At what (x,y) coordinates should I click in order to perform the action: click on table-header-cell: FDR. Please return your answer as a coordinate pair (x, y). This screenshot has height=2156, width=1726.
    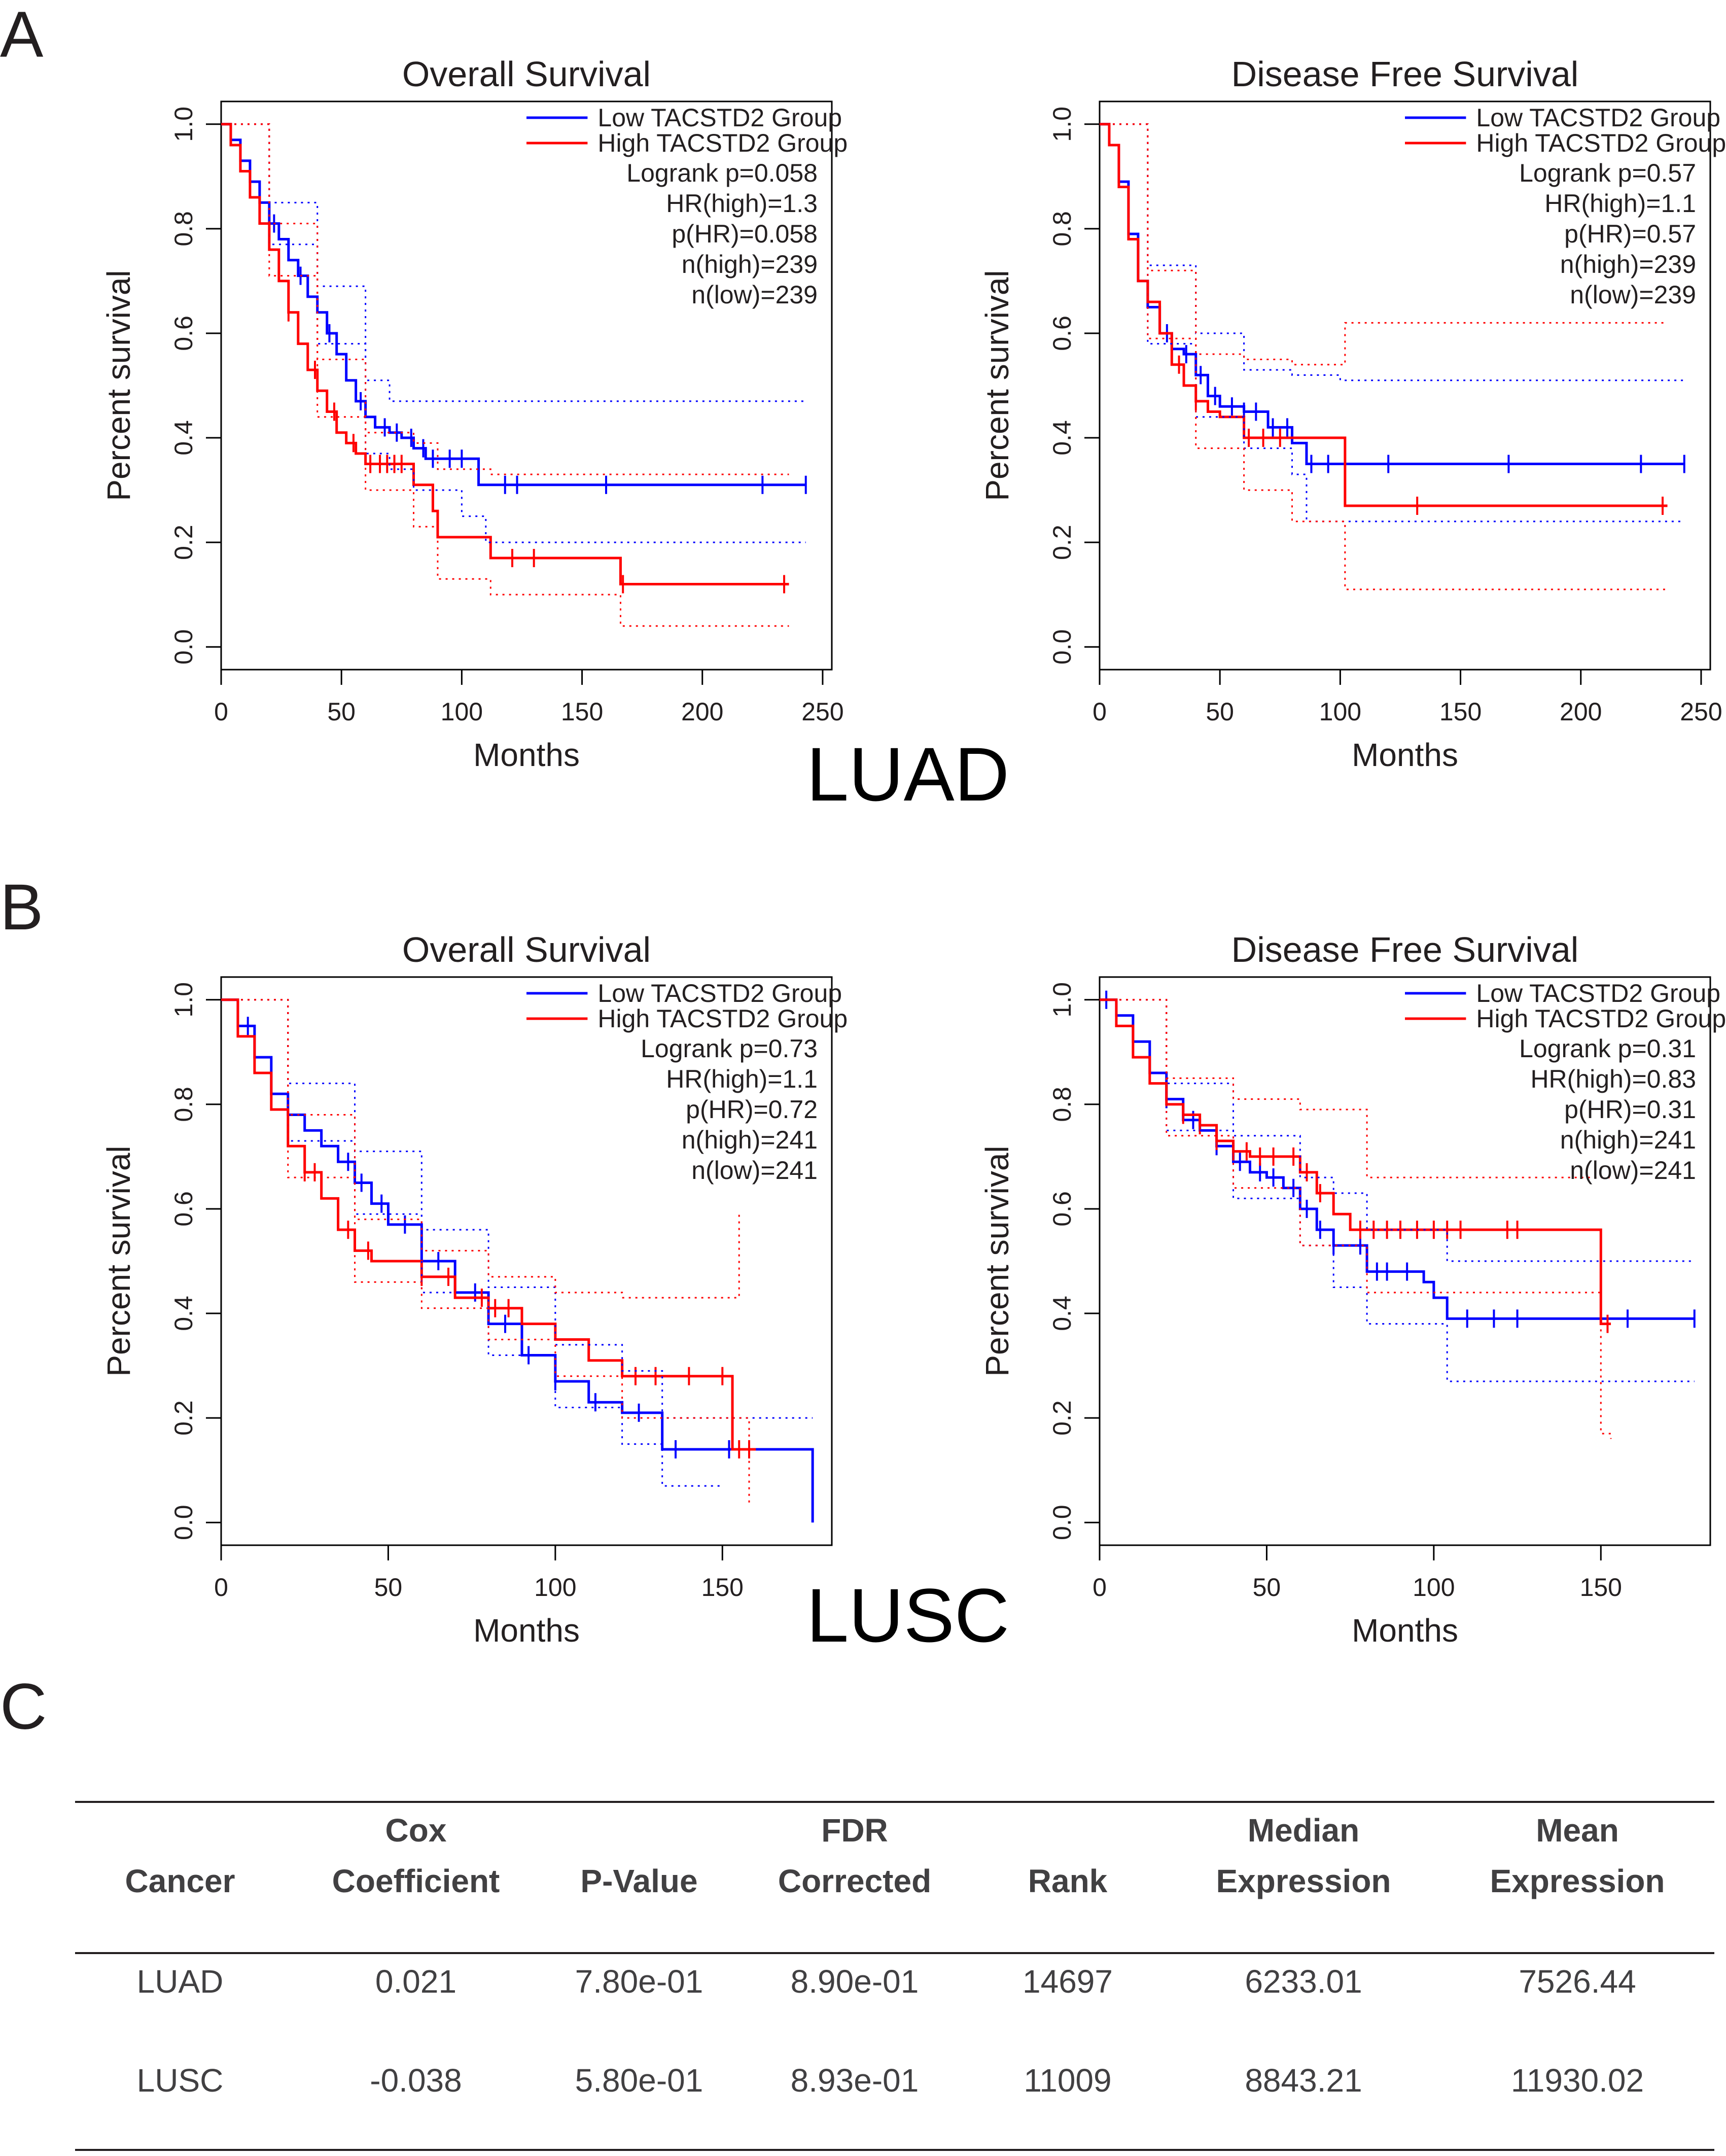
    Looking at the image, I should click on (854, 1830).